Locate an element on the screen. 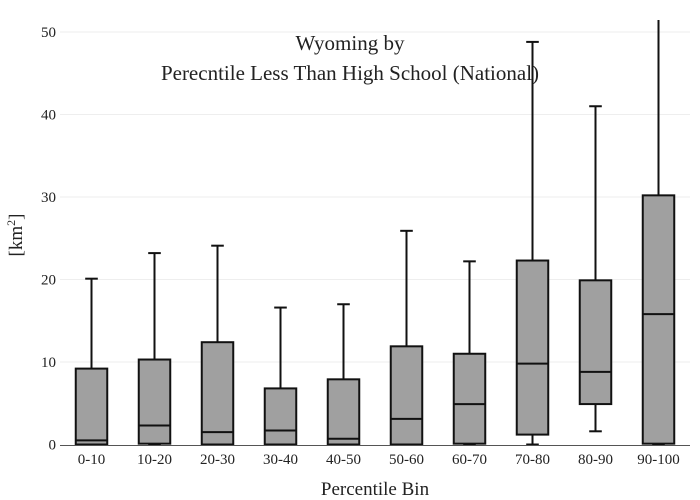 The height and width of the screenshot is (500, 700). x-tick-label-90-100: 90-100 is located at coordinates (658, 460).